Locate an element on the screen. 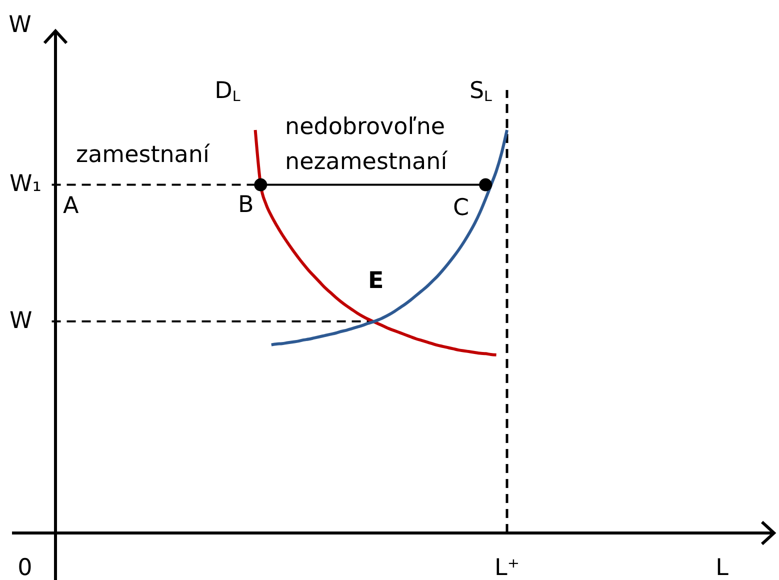  annotation: W is located at coordinates (21, 321).